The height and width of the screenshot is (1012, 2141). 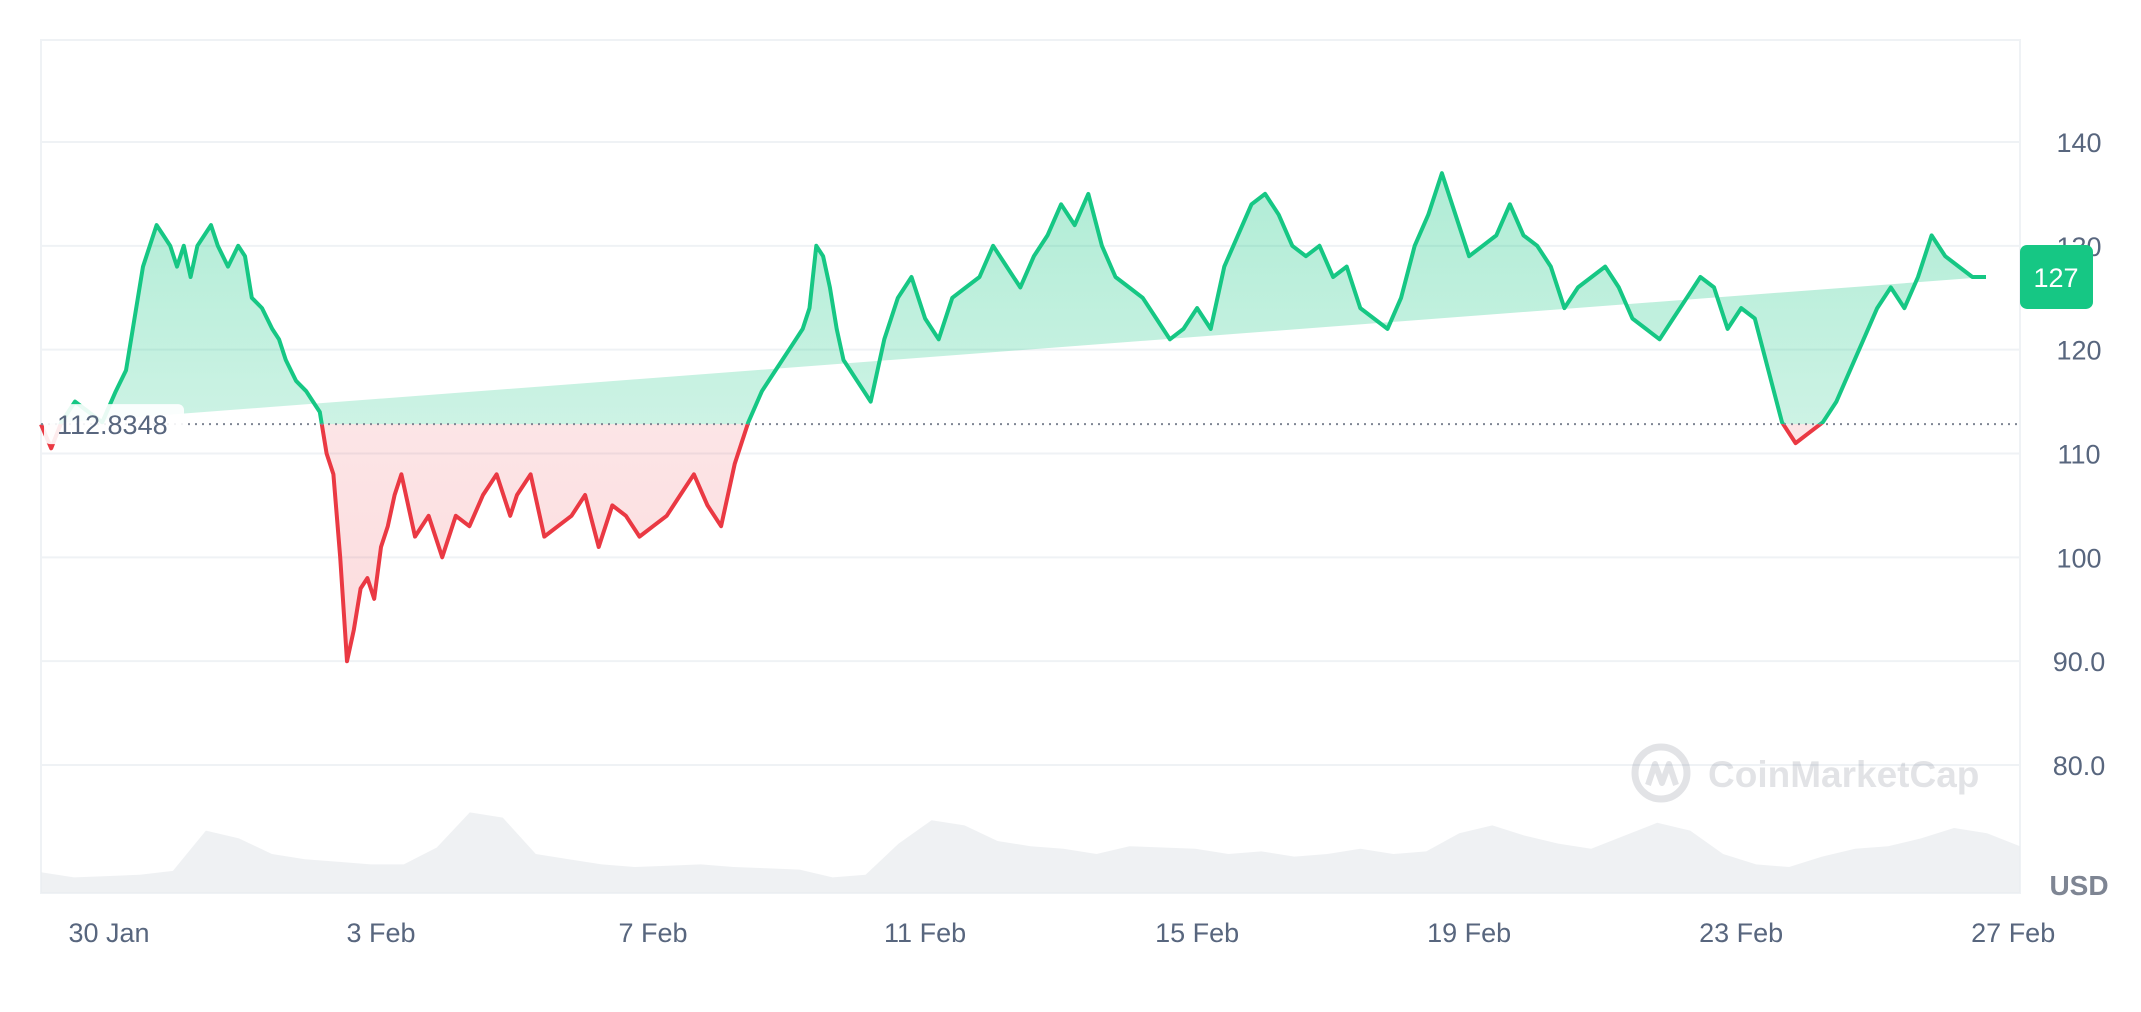 I want to click on x-tick-label: 7 Feb, so click(x=653, y=933).